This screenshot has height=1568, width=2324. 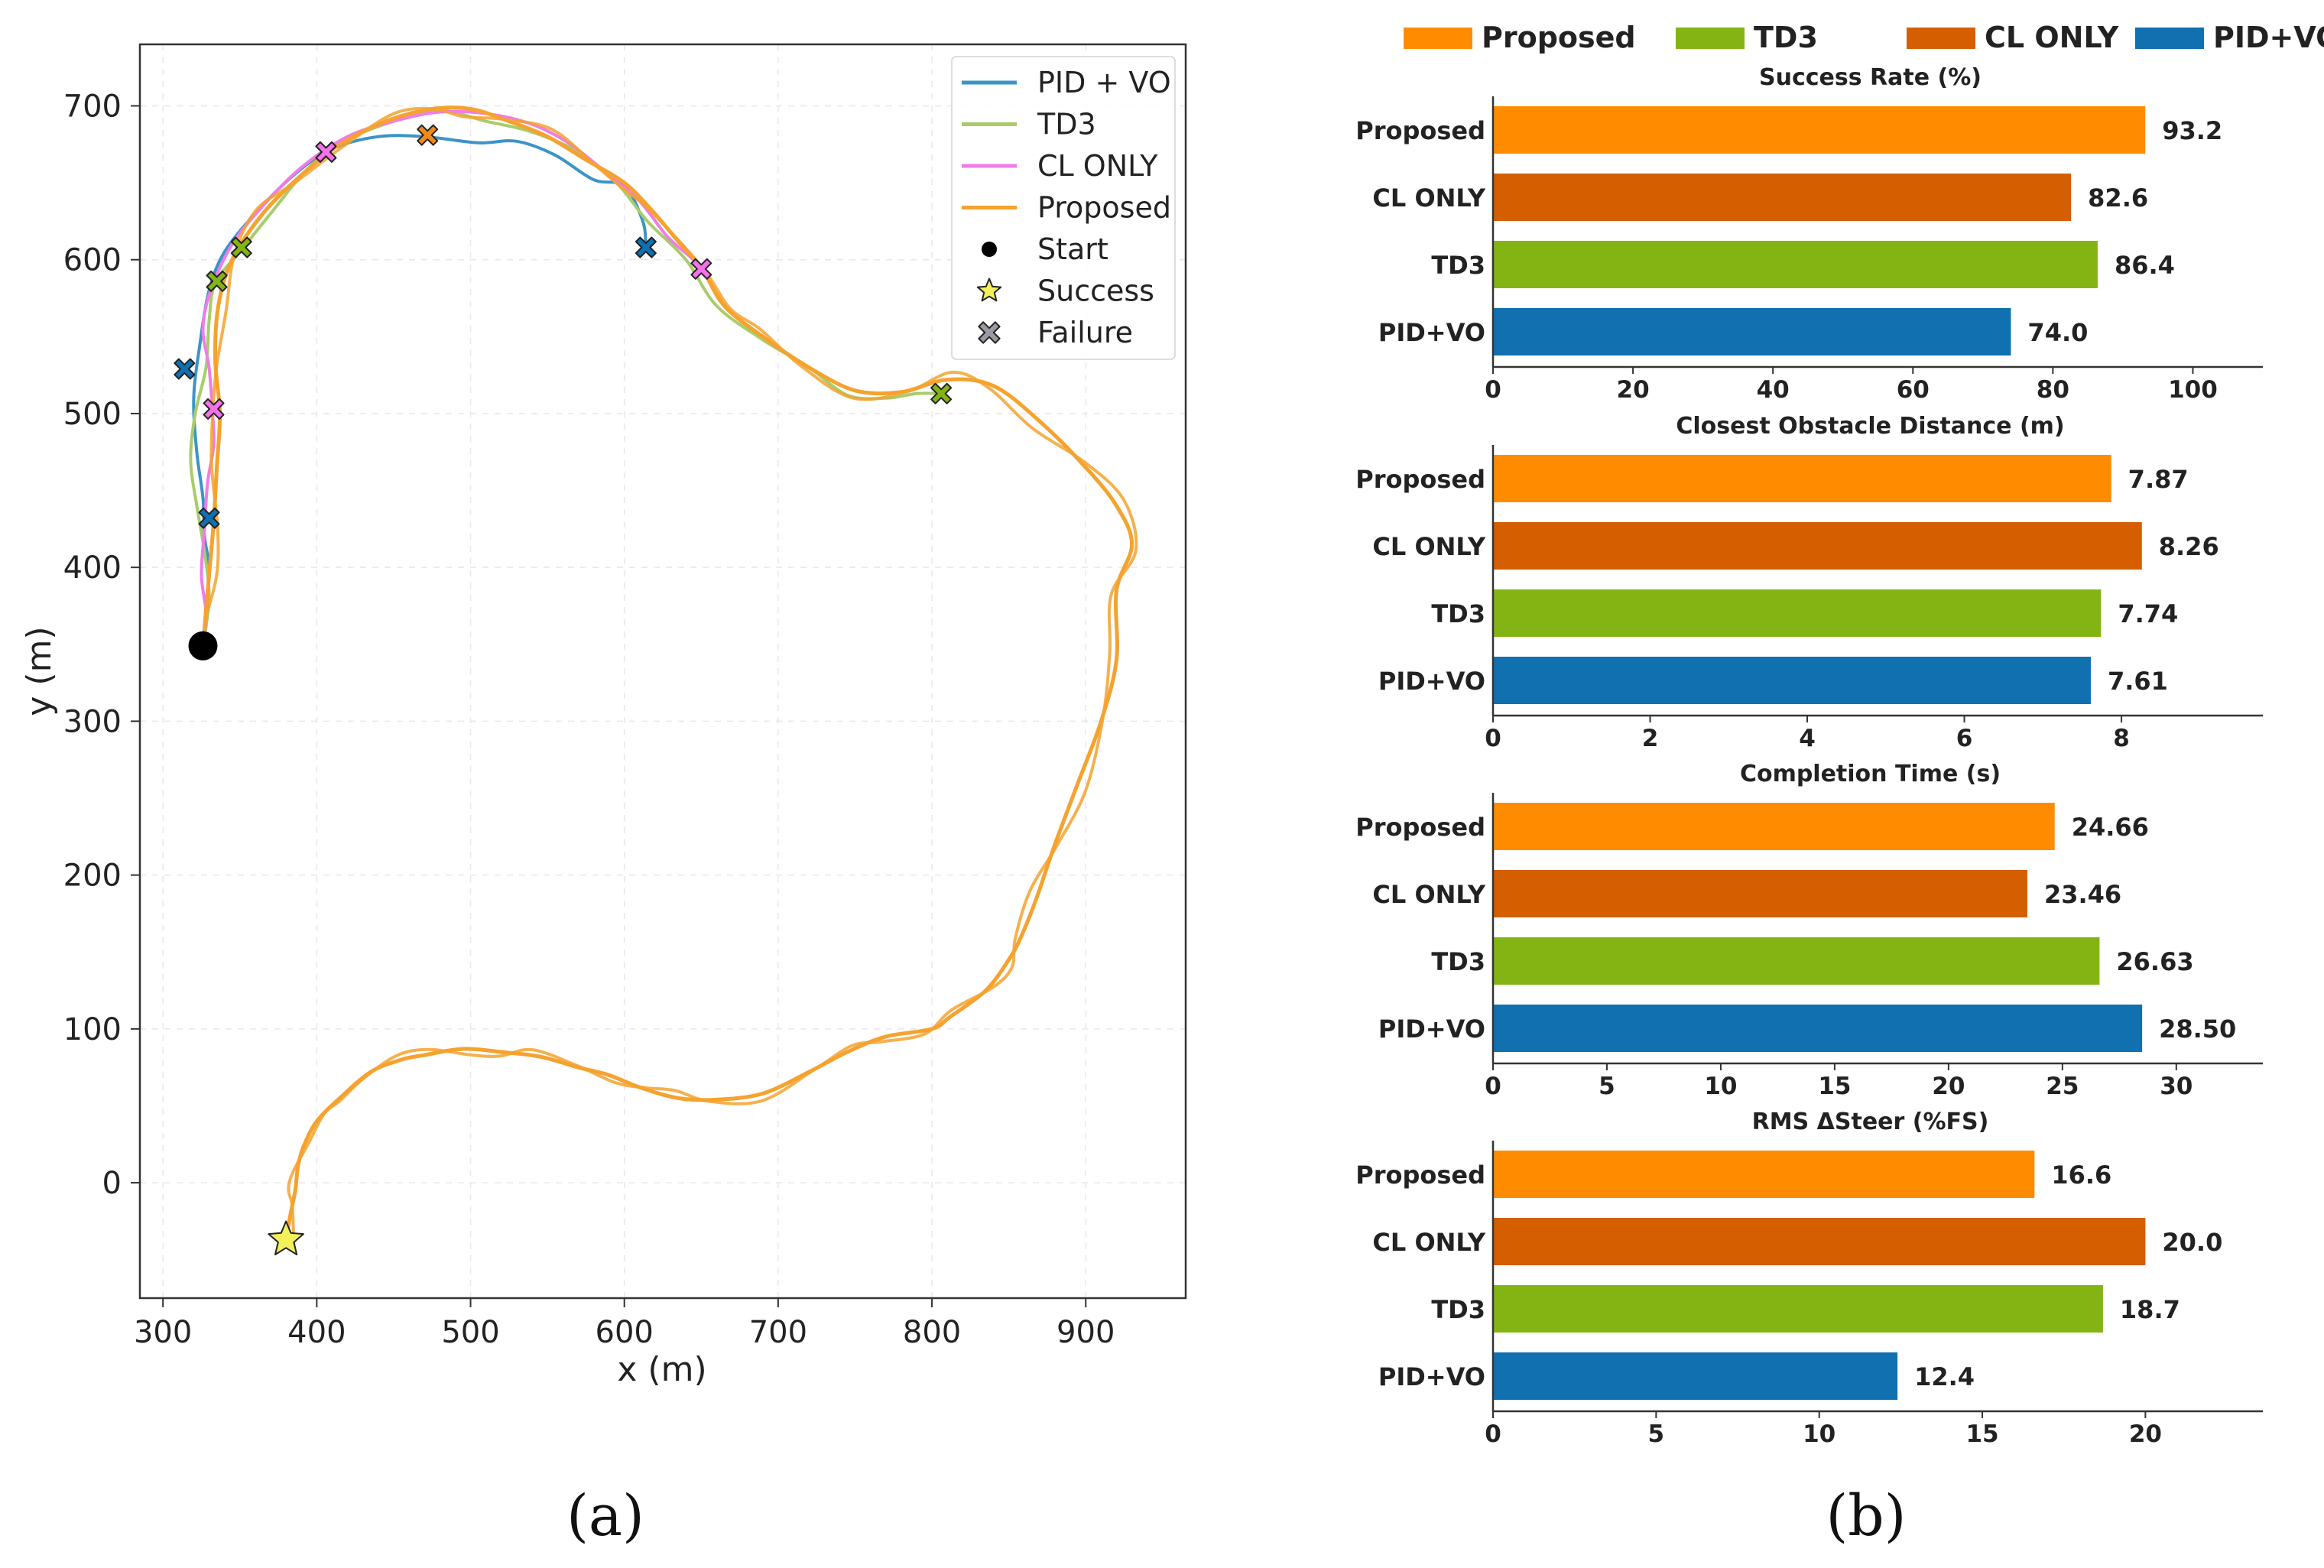 I want to click on legend-label: Success, so click(x=1095, y=291).